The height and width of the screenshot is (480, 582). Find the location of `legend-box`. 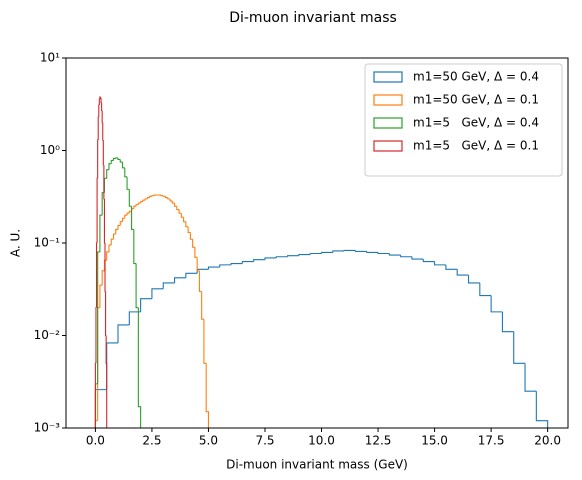

legend-box is located at coordinates (463, 120).